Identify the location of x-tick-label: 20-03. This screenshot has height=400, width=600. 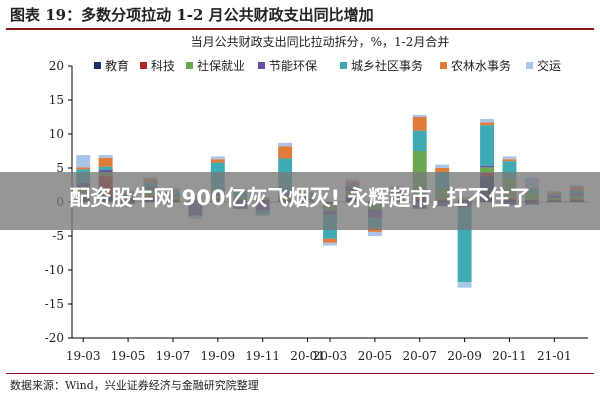
(330, 356).